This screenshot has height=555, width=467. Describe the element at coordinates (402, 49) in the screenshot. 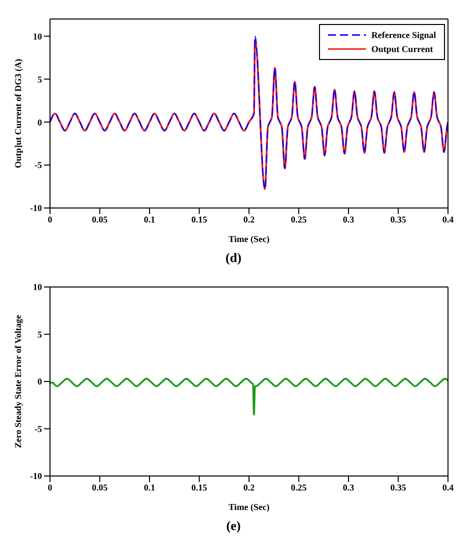

I see `legend-label: Output Current` at that location.